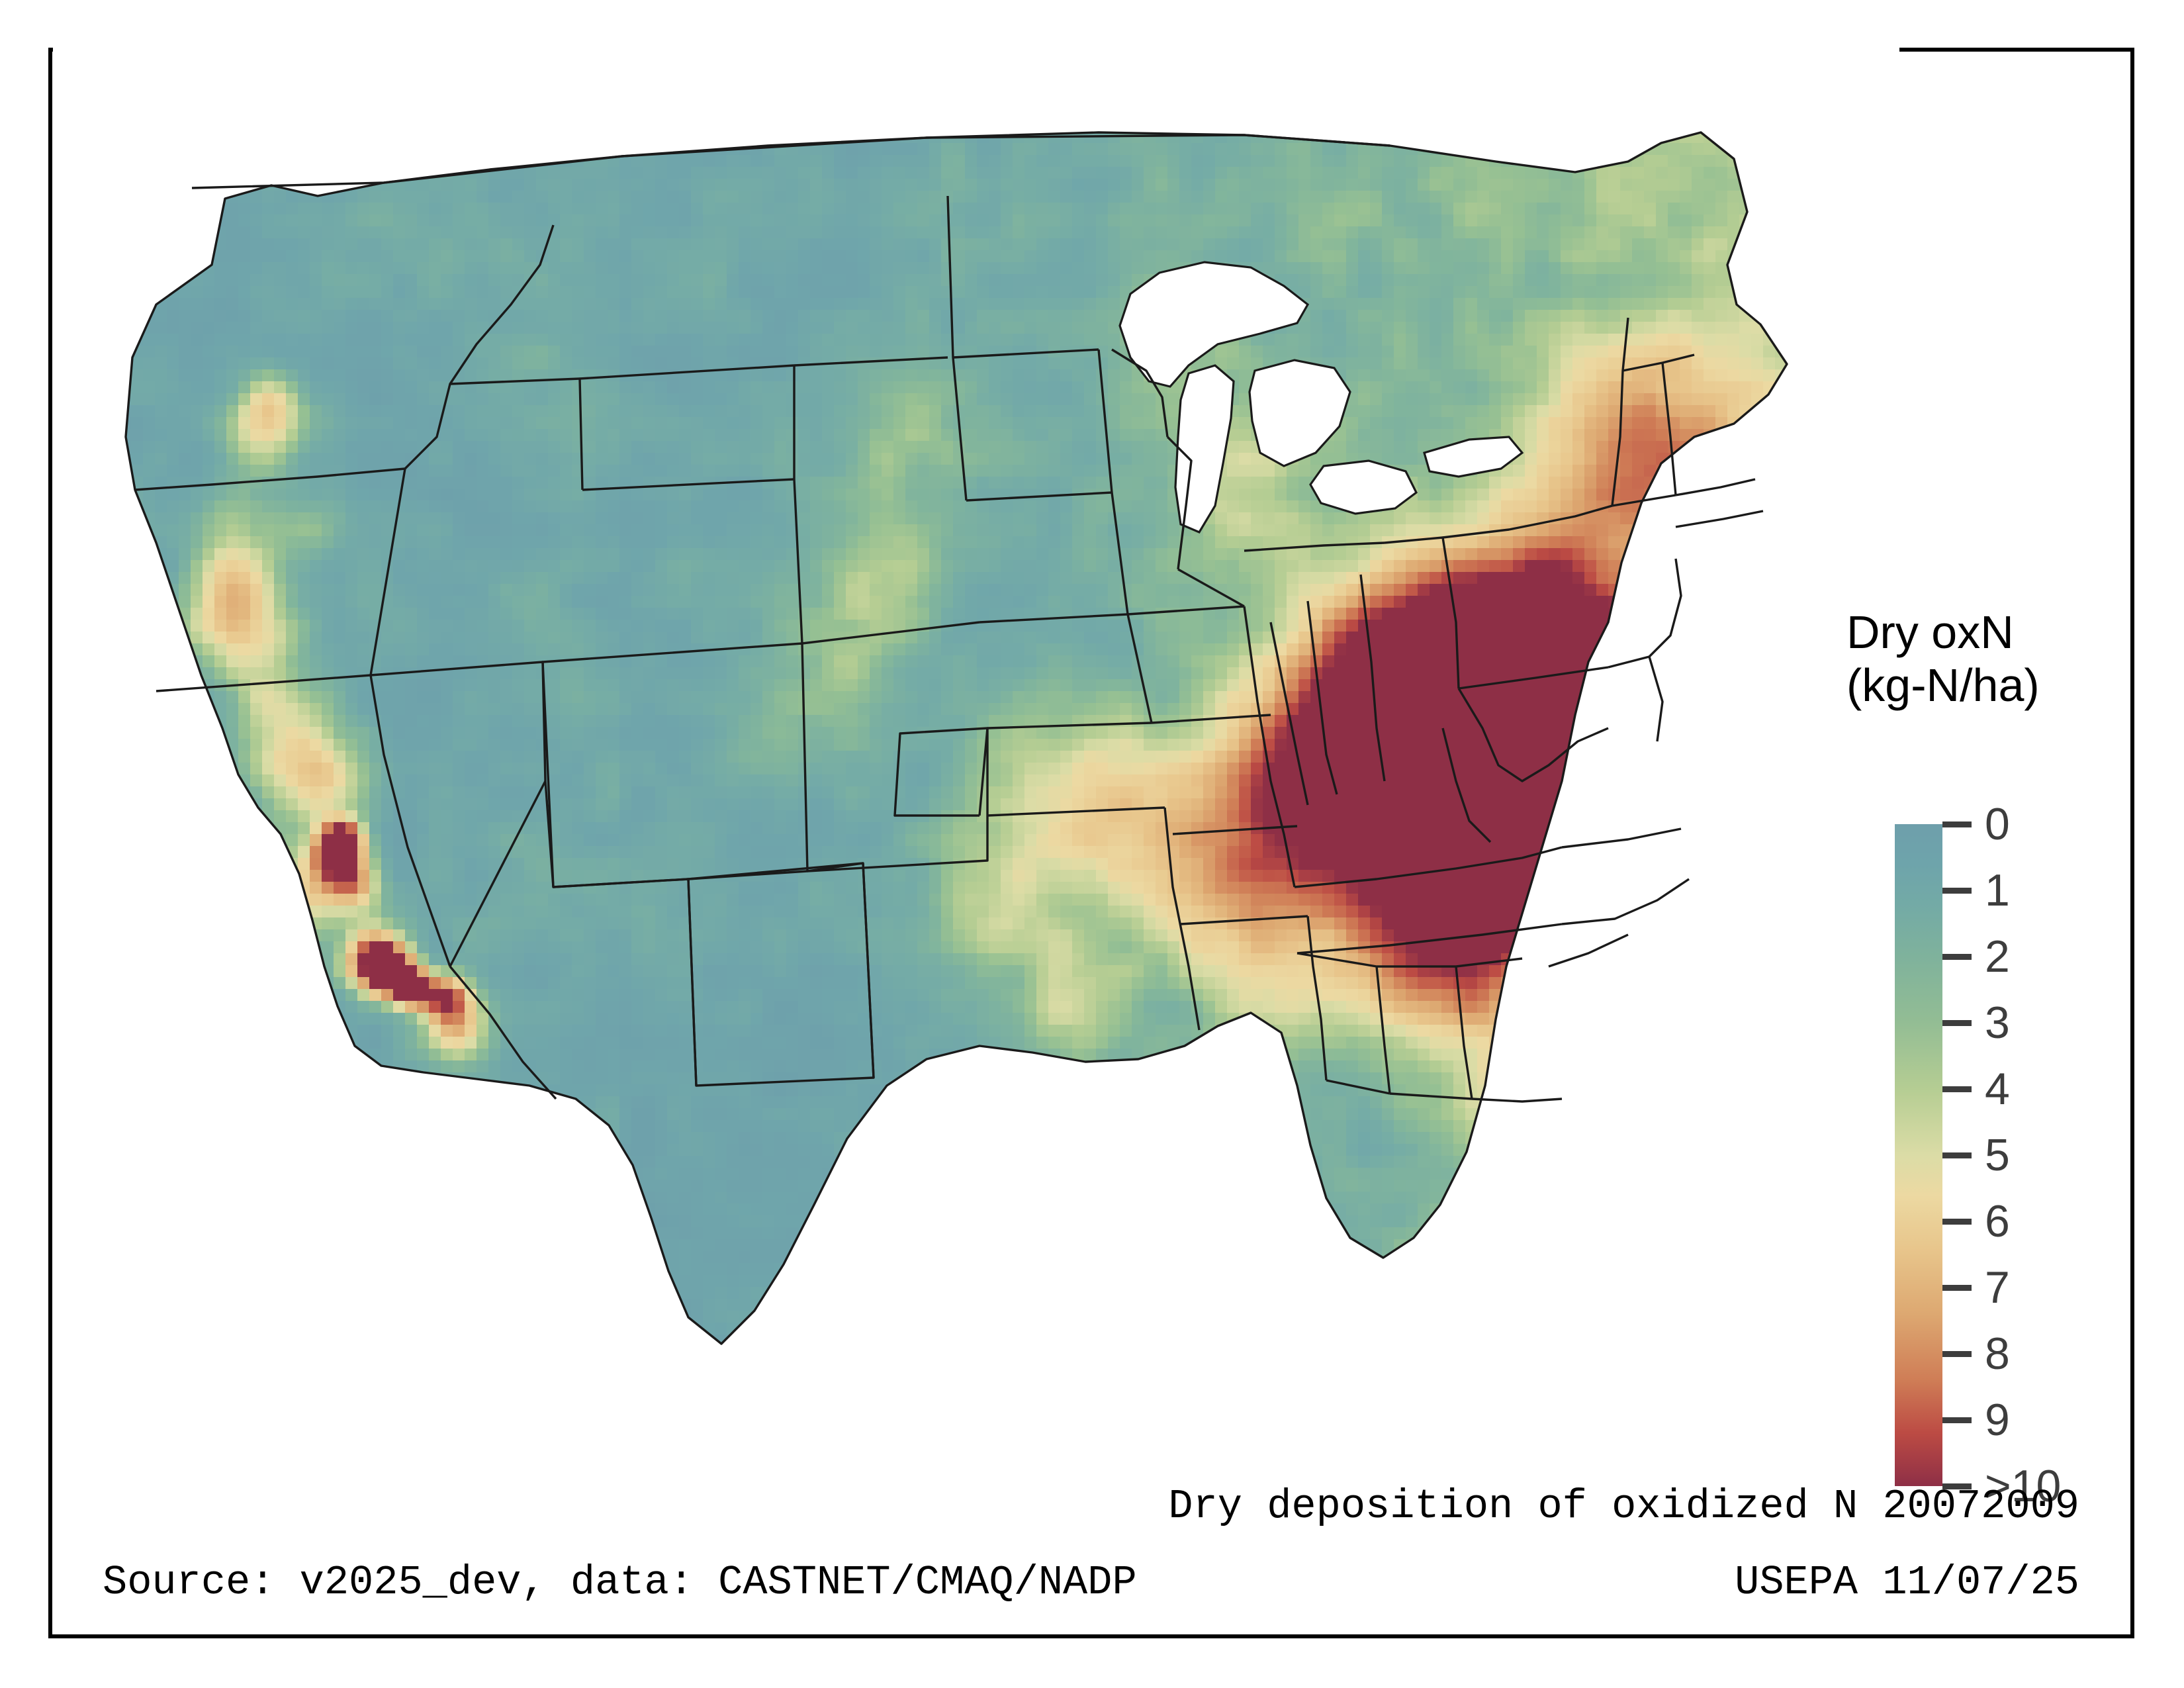 The height and width of the screenshot is (1688, 2184). What do you see at coordinates (1997, 1023) in the screenshot?
I see `colorbar-tick-label-3: 3` at bounding box center [1997, 1023].